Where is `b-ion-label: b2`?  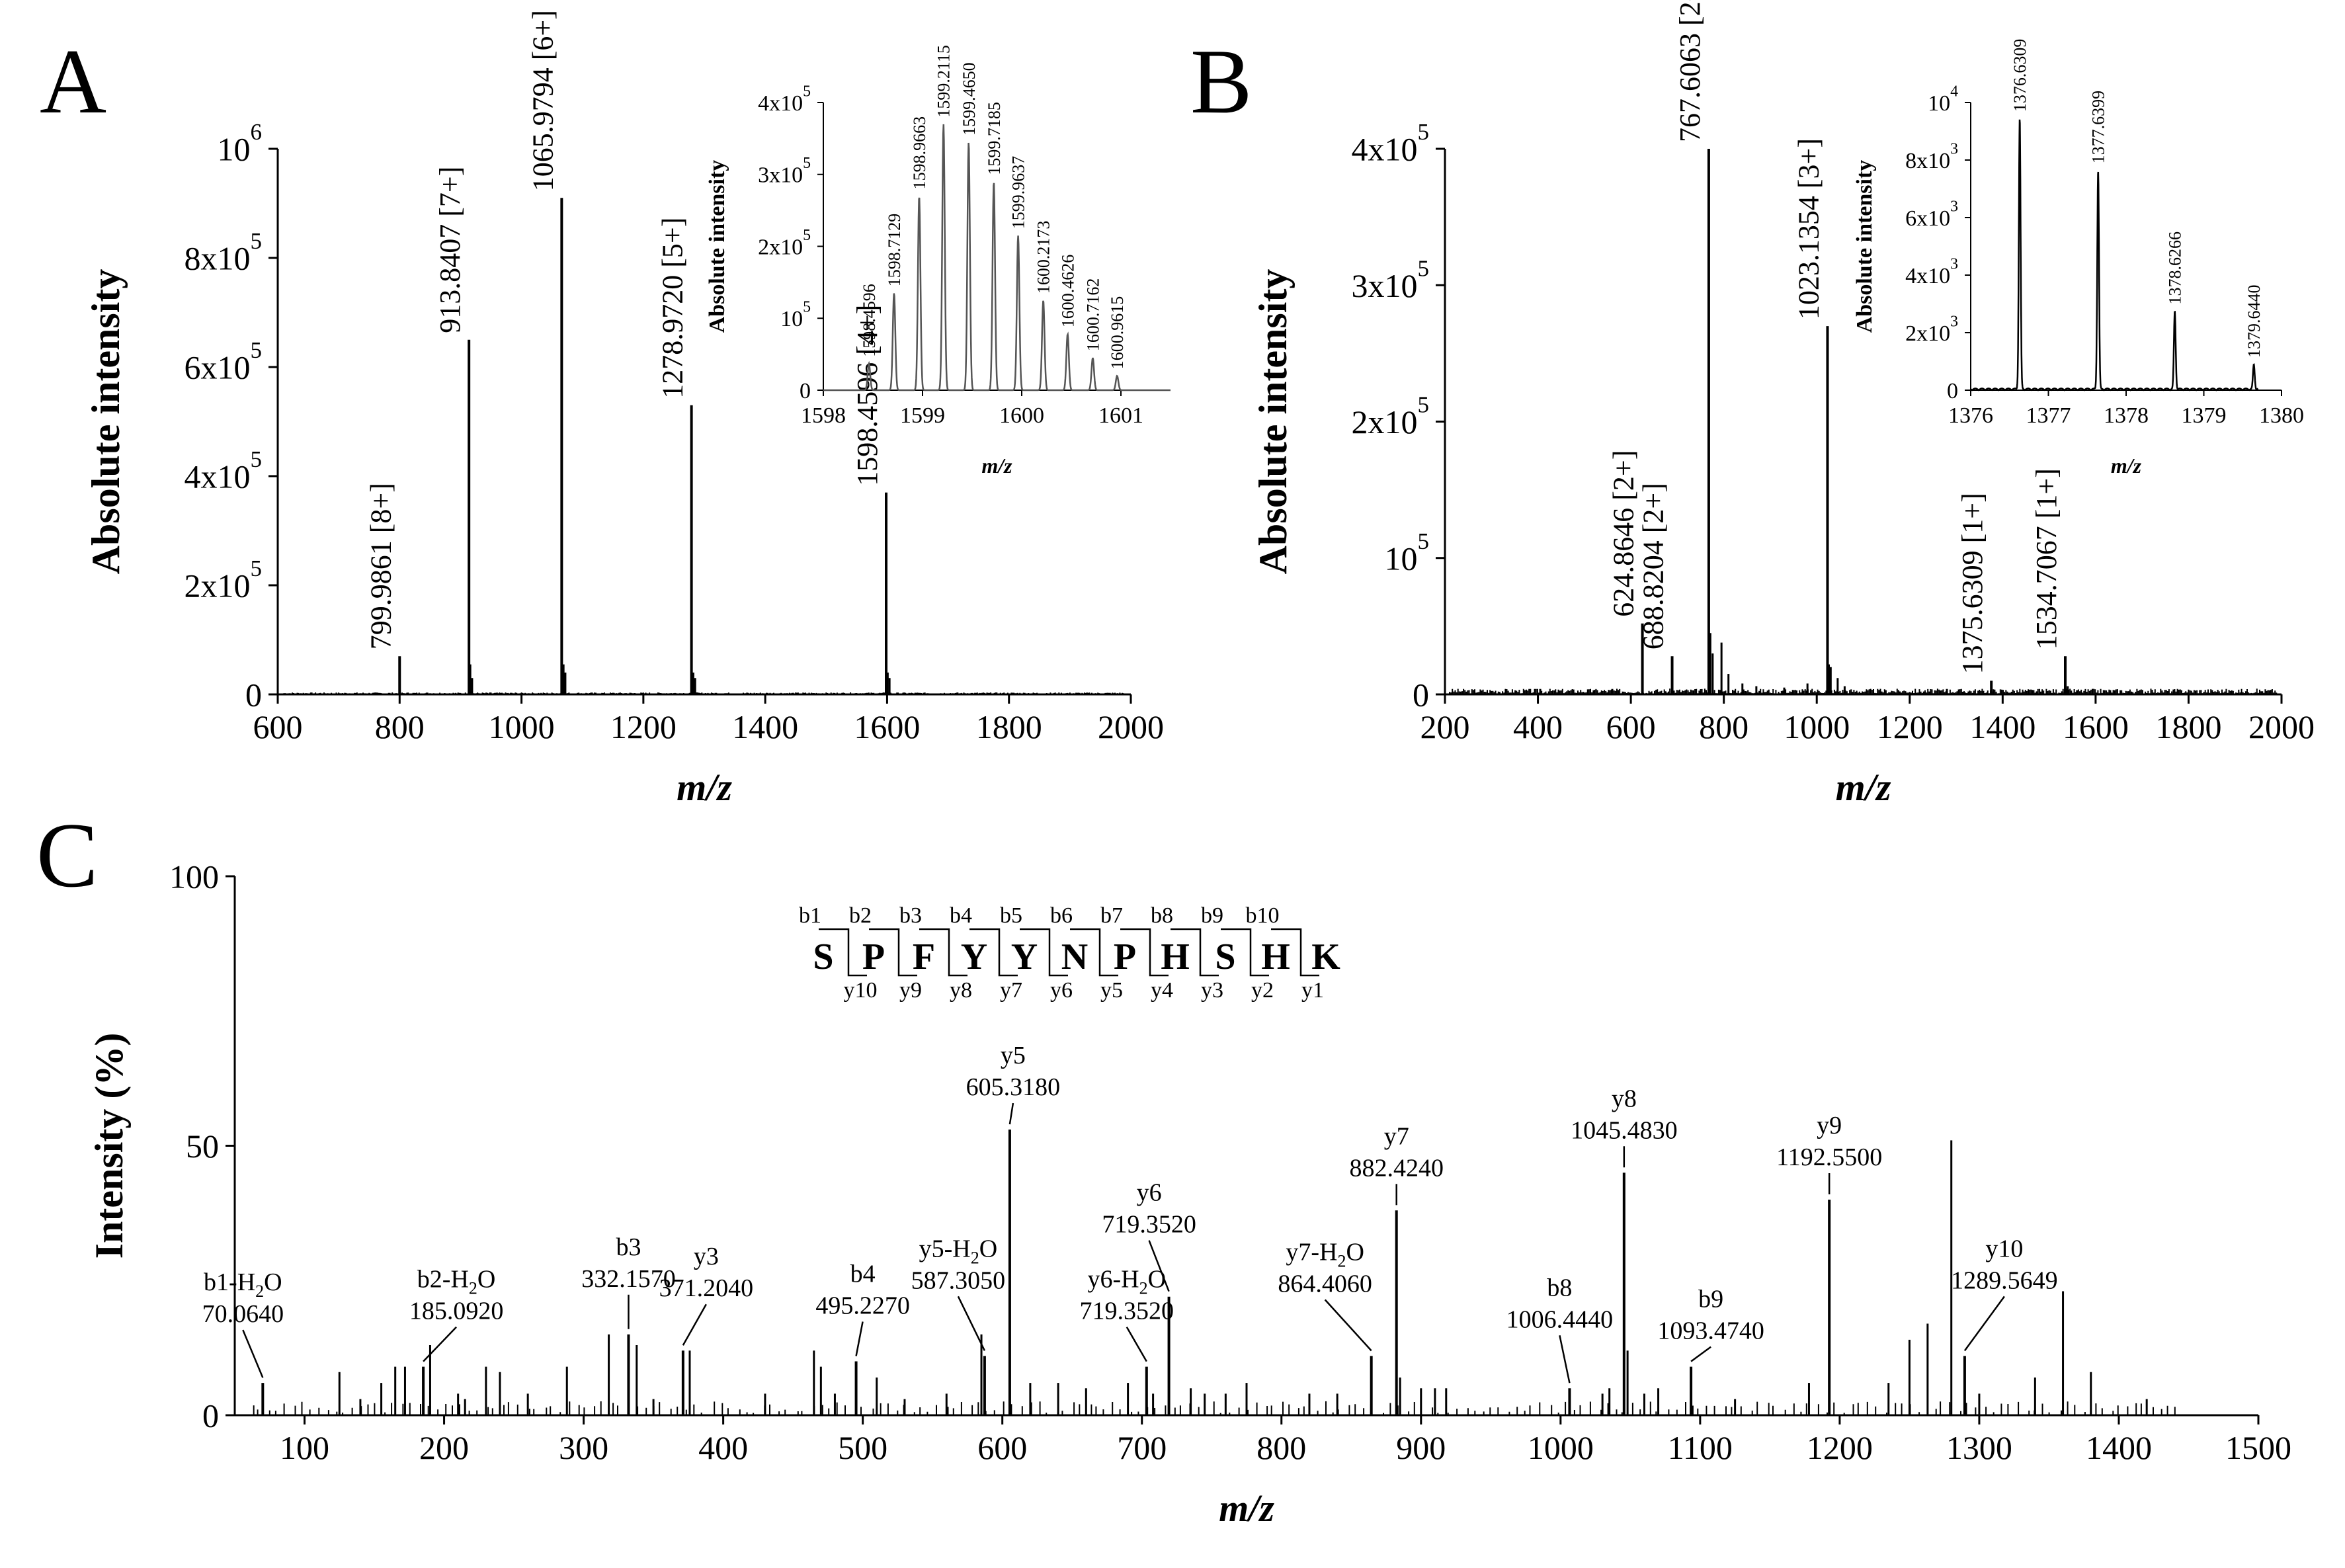
b-ion-label: b2 is located at coordinates (860, 915).